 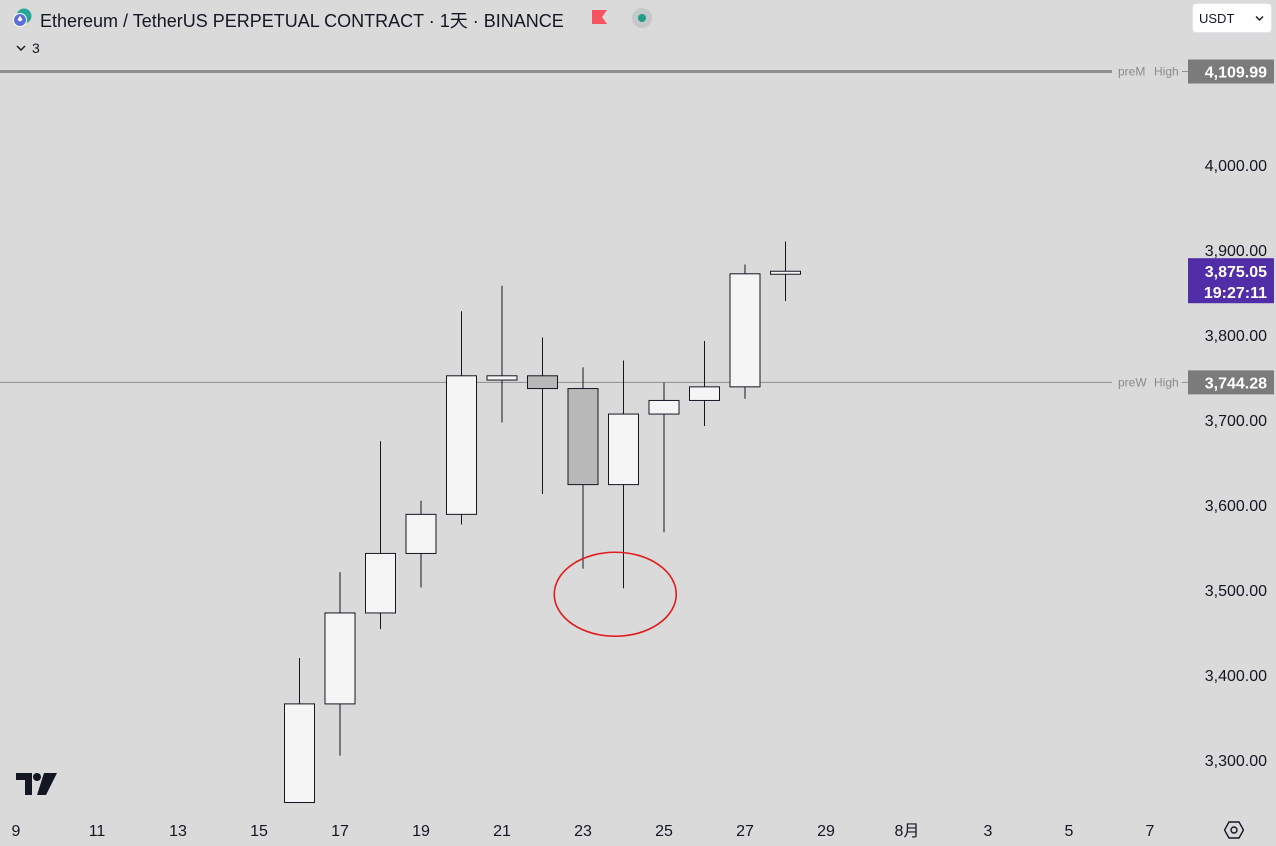 What do you see at coordinates (1236, 272) in the screenshot?
I see `last-price-value: 3,875.05` at bounding box center [1236, 272].